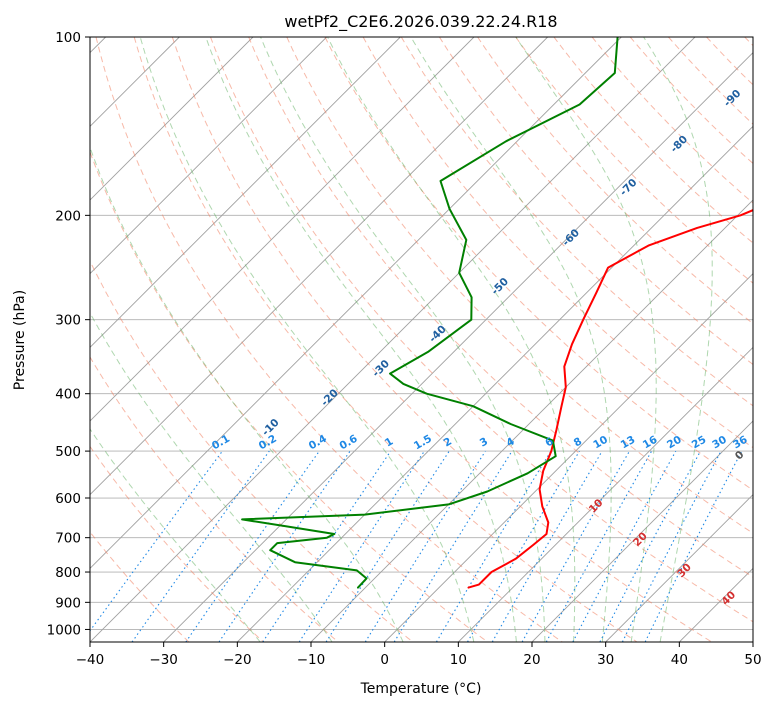 Image resolution: width=775 pixels, height=708 pixels. Describe the element at coordinates (420, 22) in the screenshot. I see `chart-title: wetPf2_C2E6.2026.039.22.24.R18` at that location.